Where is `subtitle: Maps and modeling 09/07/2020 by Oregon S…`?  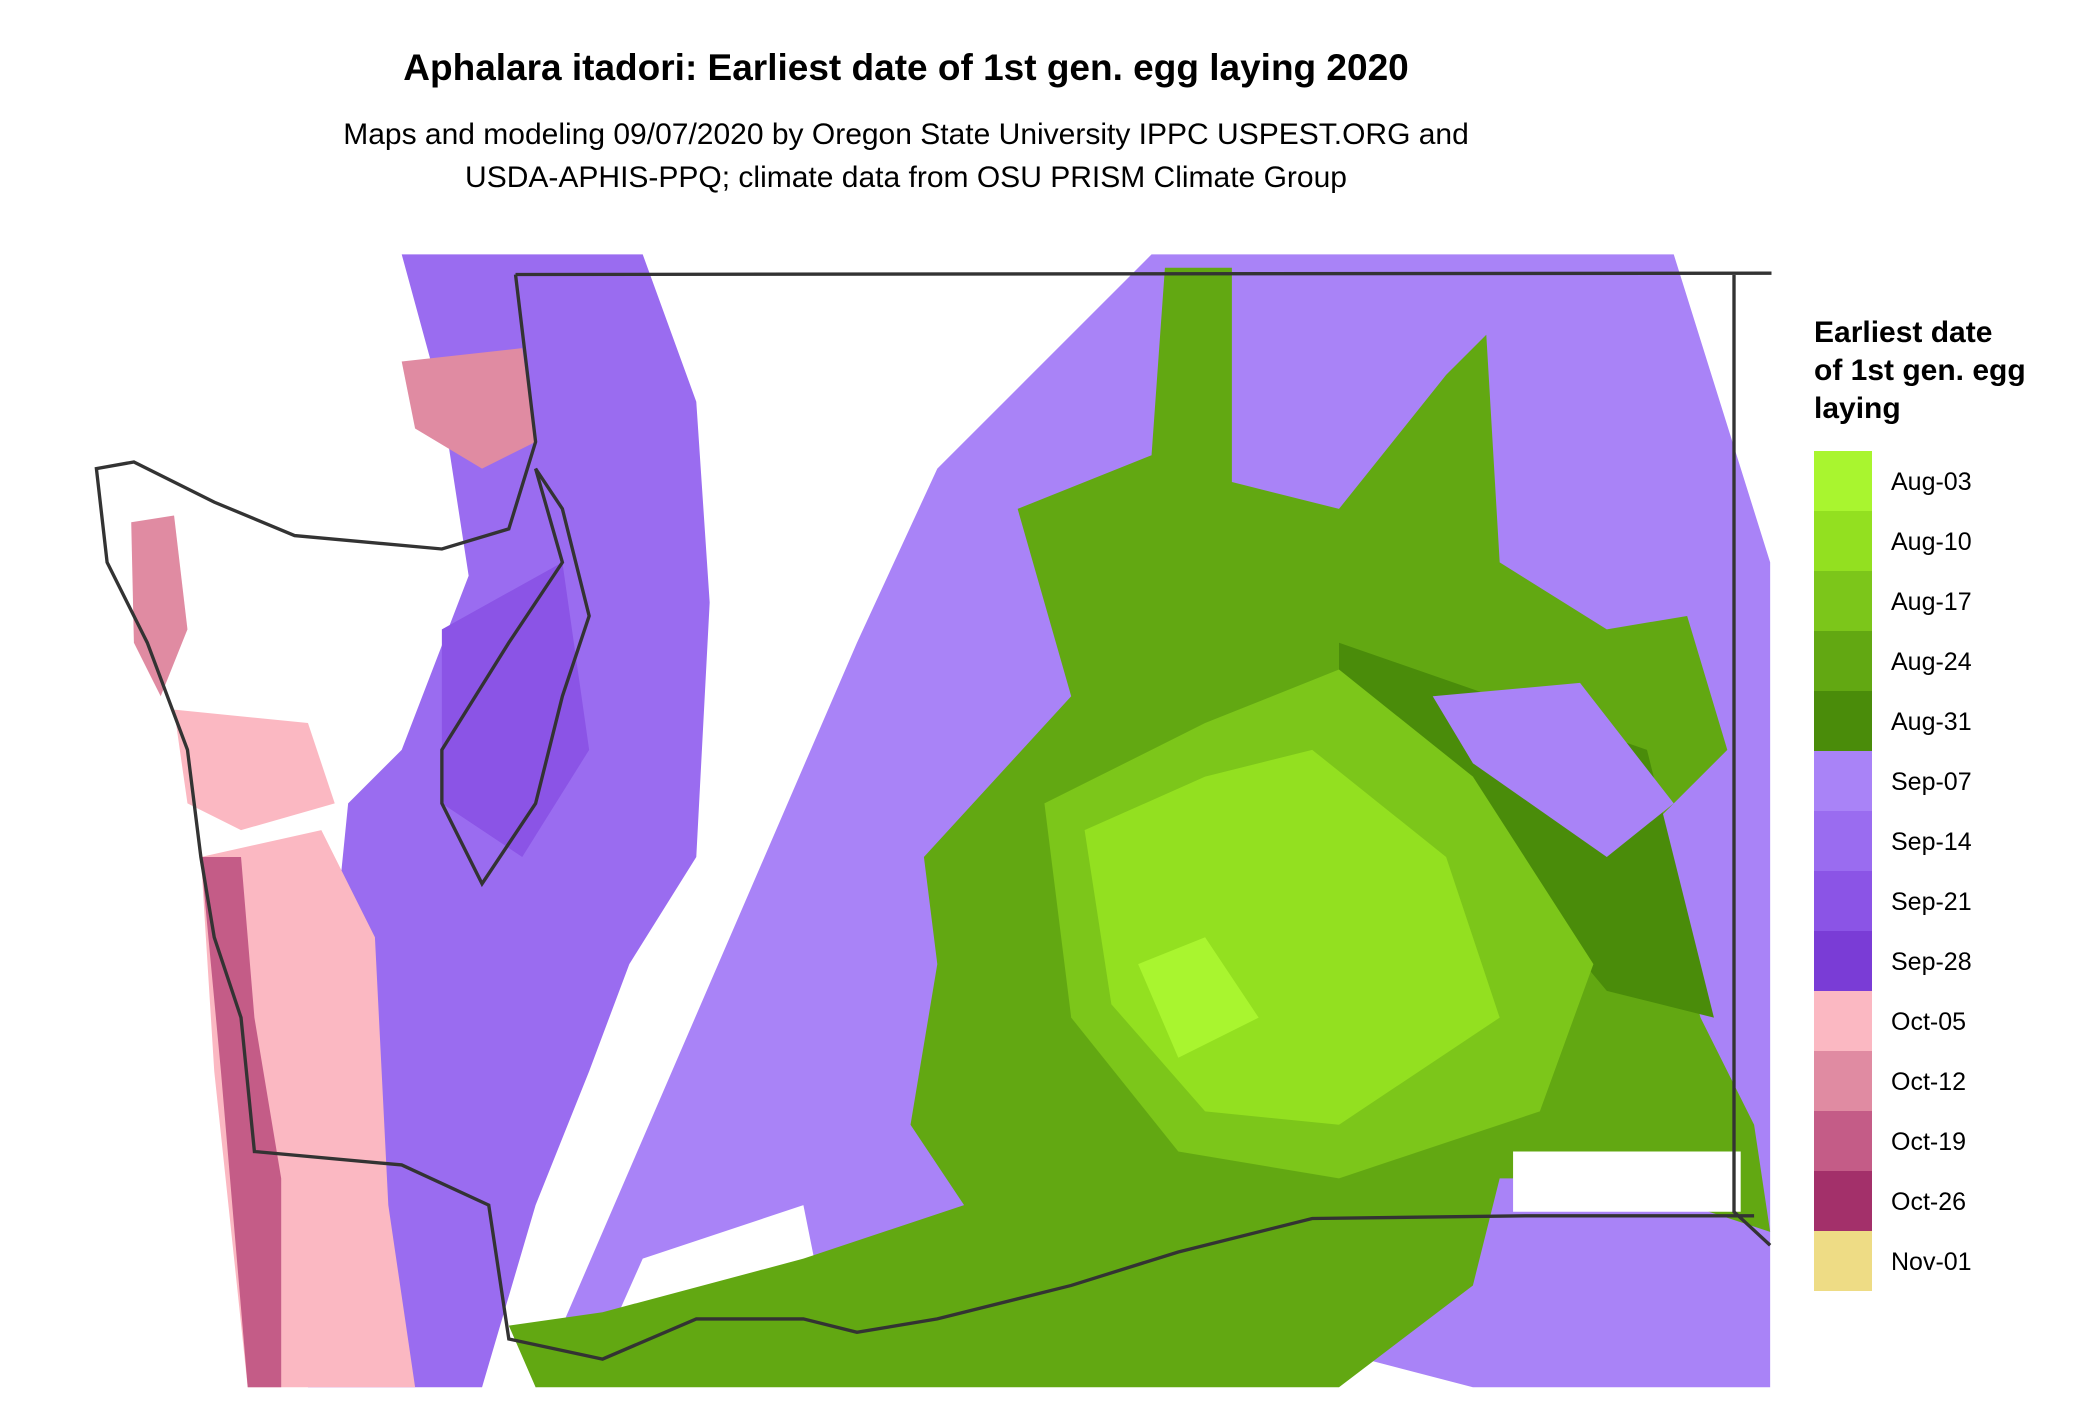
subtitle: Maps and modeling 09/07/2020 by Oregon S… is located at coordinates (906, 134).